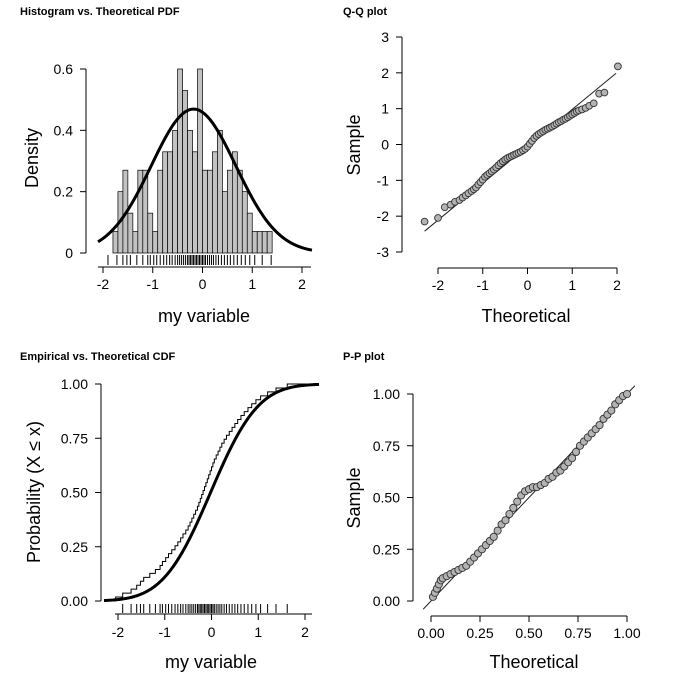  I want to click on y-tick-label: 2, so click(385, 73).